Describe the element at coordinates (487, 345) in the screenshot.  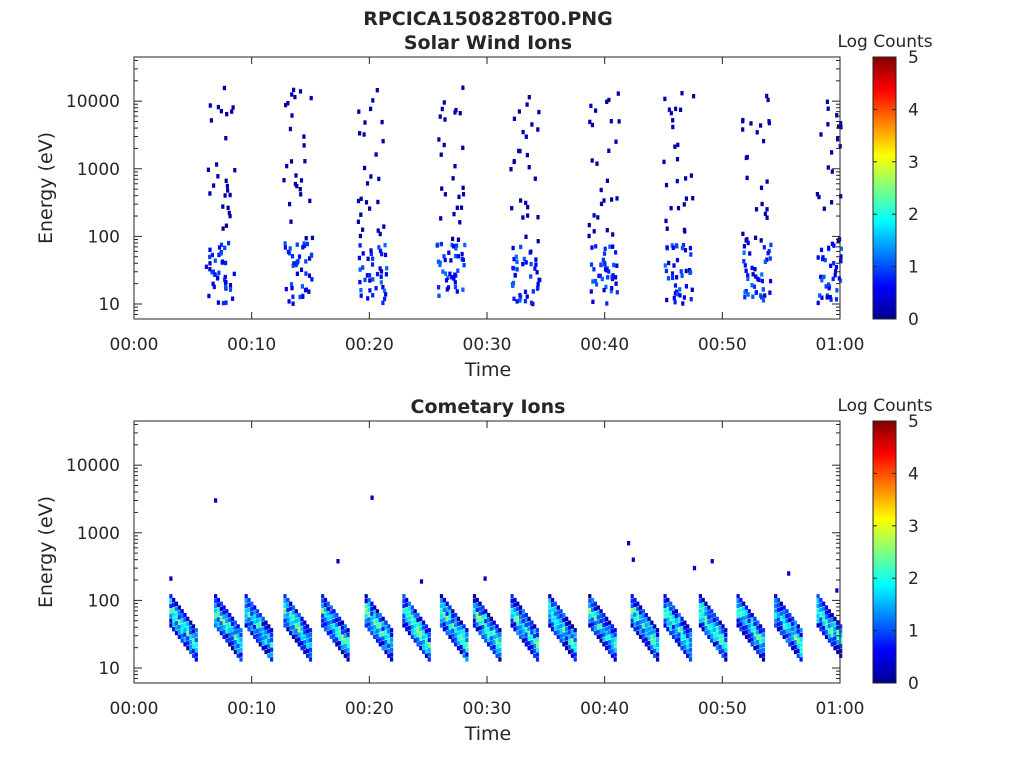
I see `x-tick-label: 00:30` at that location.